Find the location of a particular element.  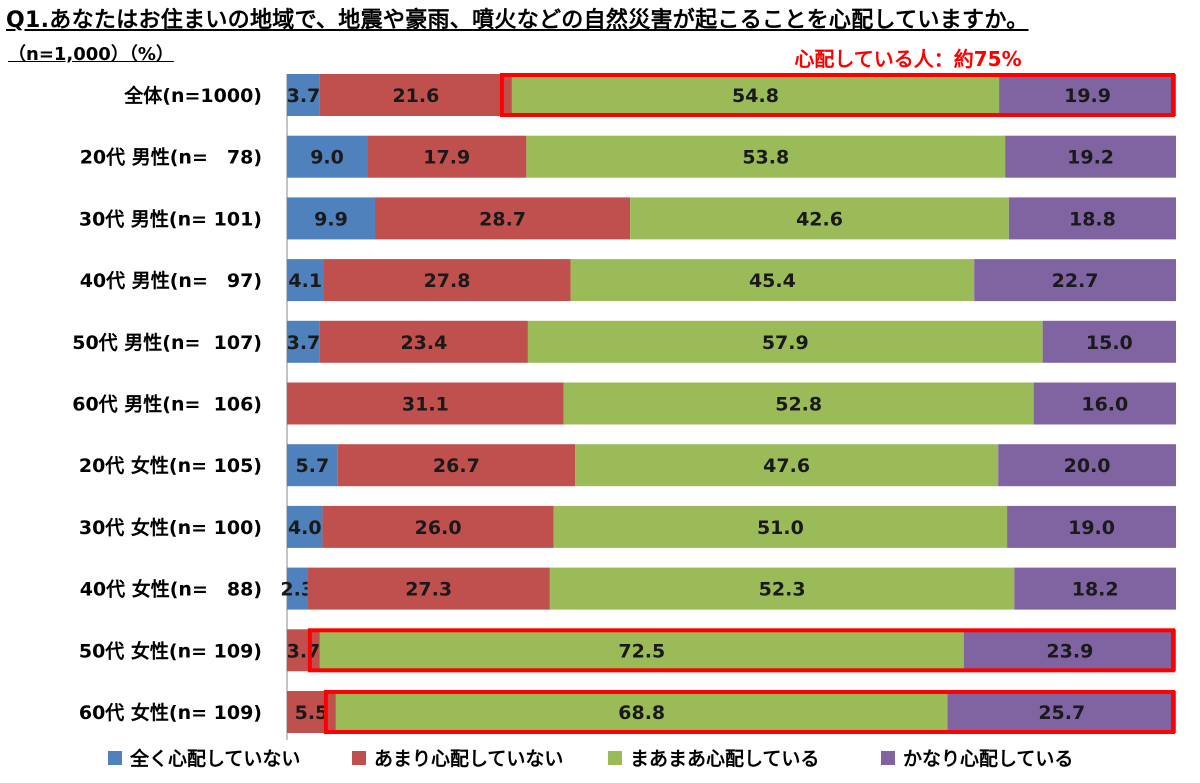

row-label: 60代 女性(n= 109) is located at coordinates (170, 712).